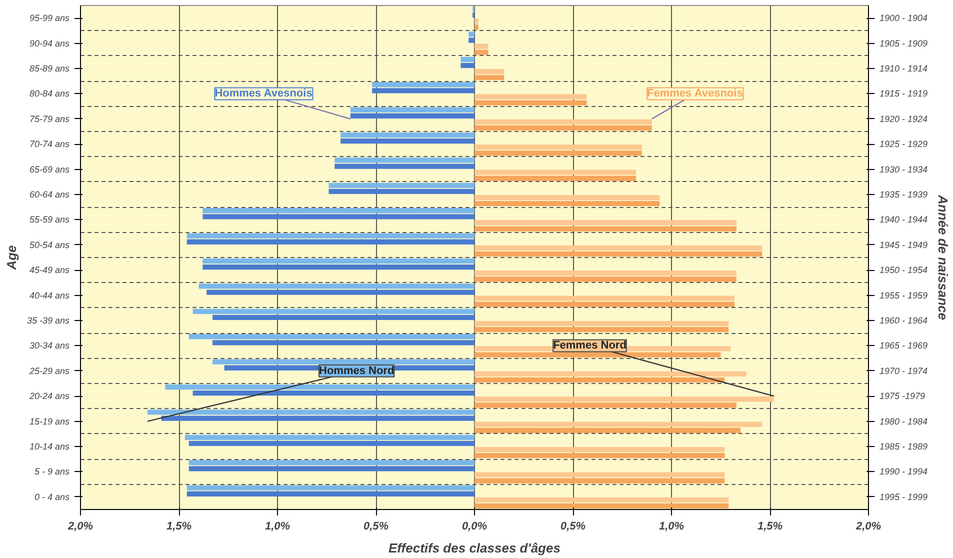 Image resolution: width=953 pixels, height=558 pixels. I want to click on y-tick-label: 50-54 ans, so click(49, 245).